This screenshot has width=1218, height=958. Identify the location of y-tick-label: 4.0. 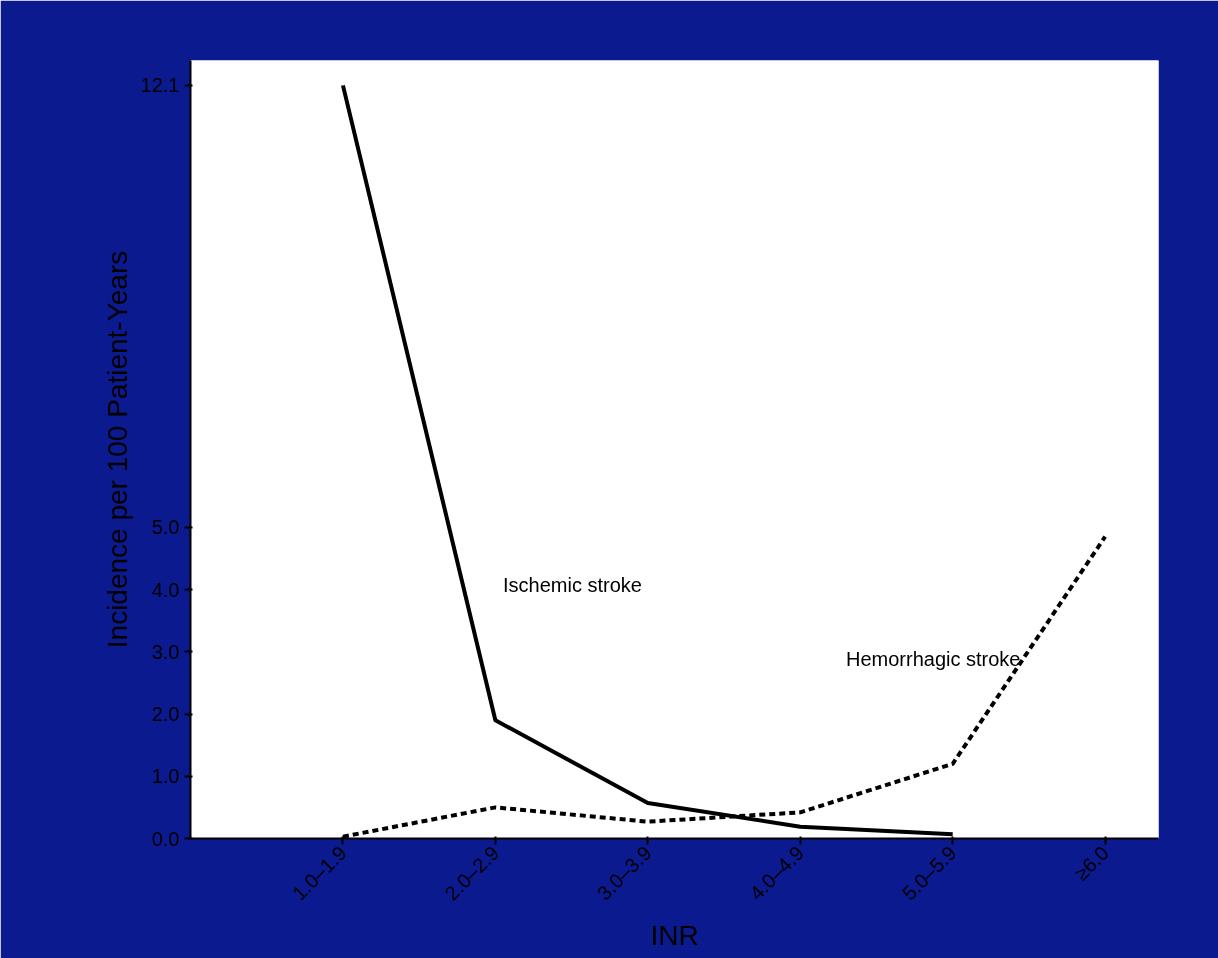
(165, 589).